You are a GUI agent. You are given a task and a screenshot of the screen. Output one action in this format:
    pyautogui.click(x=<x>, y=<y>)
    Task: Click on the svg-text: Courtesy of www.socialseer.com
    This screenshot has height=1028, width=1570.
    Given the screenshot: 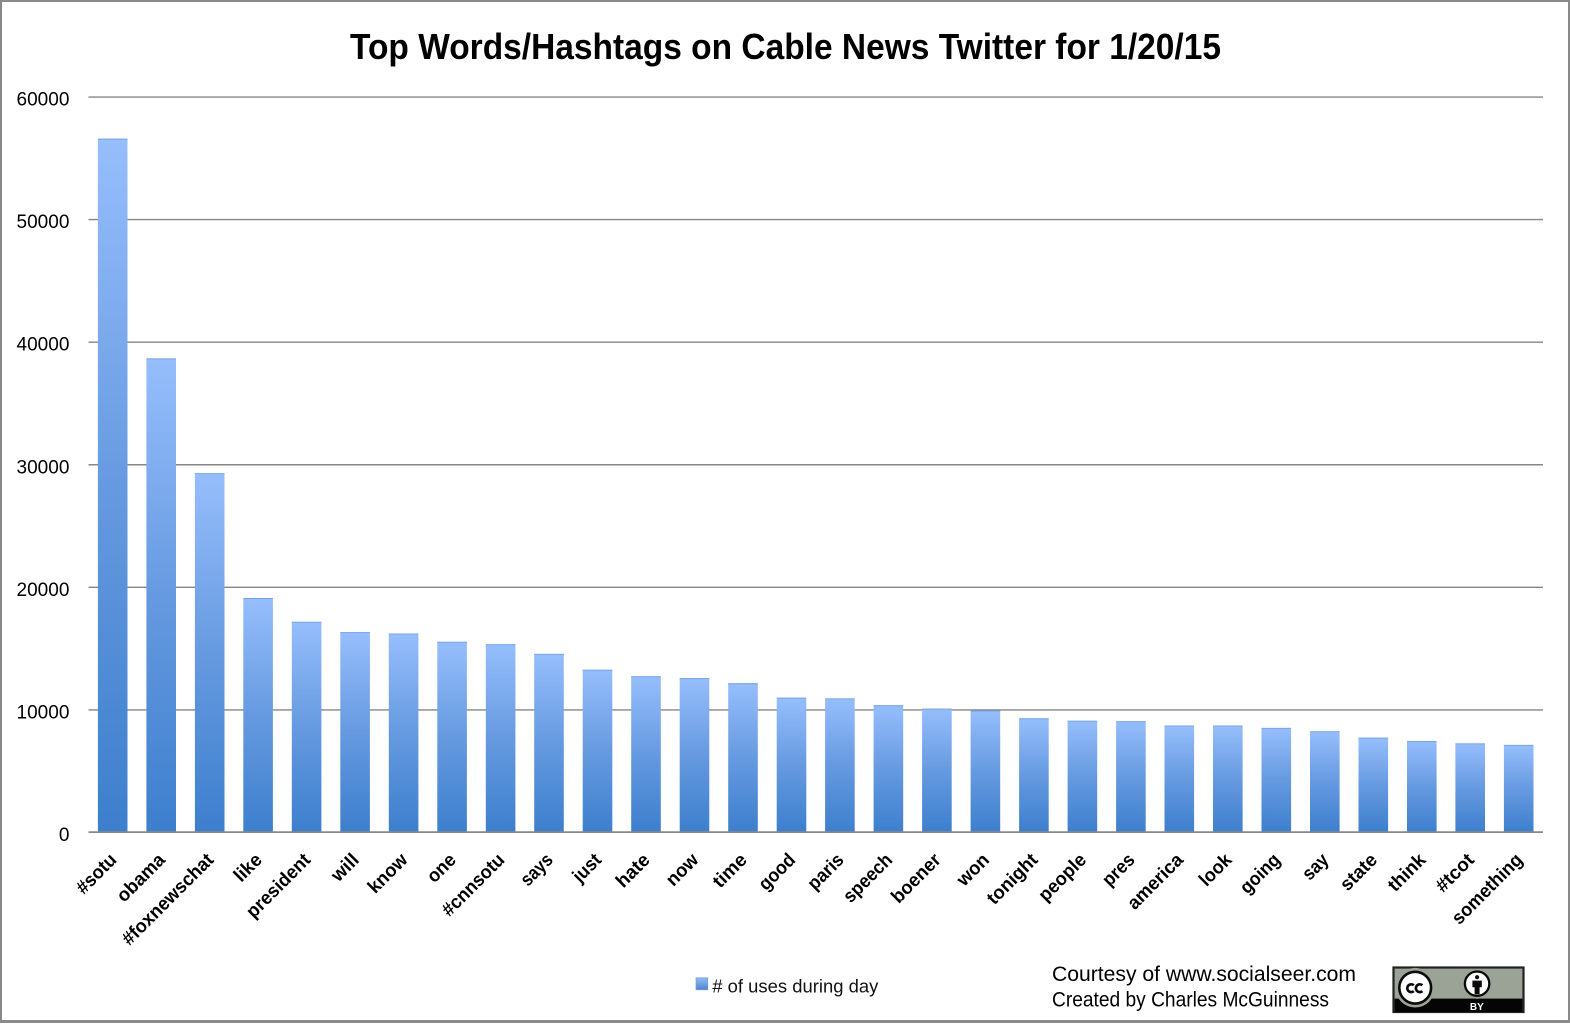 What is the action you would take?
    pyautogui.click(x=1204, y=974)
    